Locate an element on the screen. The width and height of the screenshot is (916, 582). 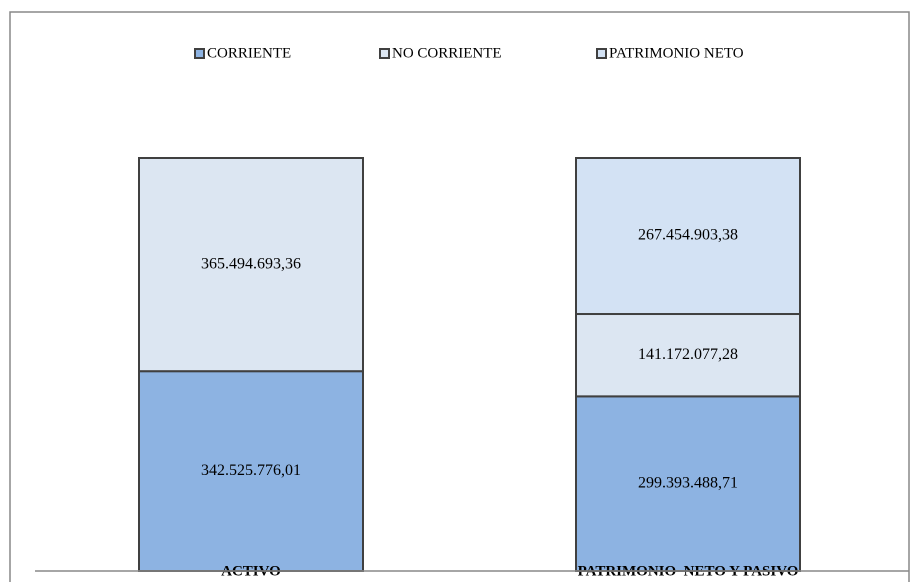
value-label: 267.454.903,38 is located at coordinates (688, 235).